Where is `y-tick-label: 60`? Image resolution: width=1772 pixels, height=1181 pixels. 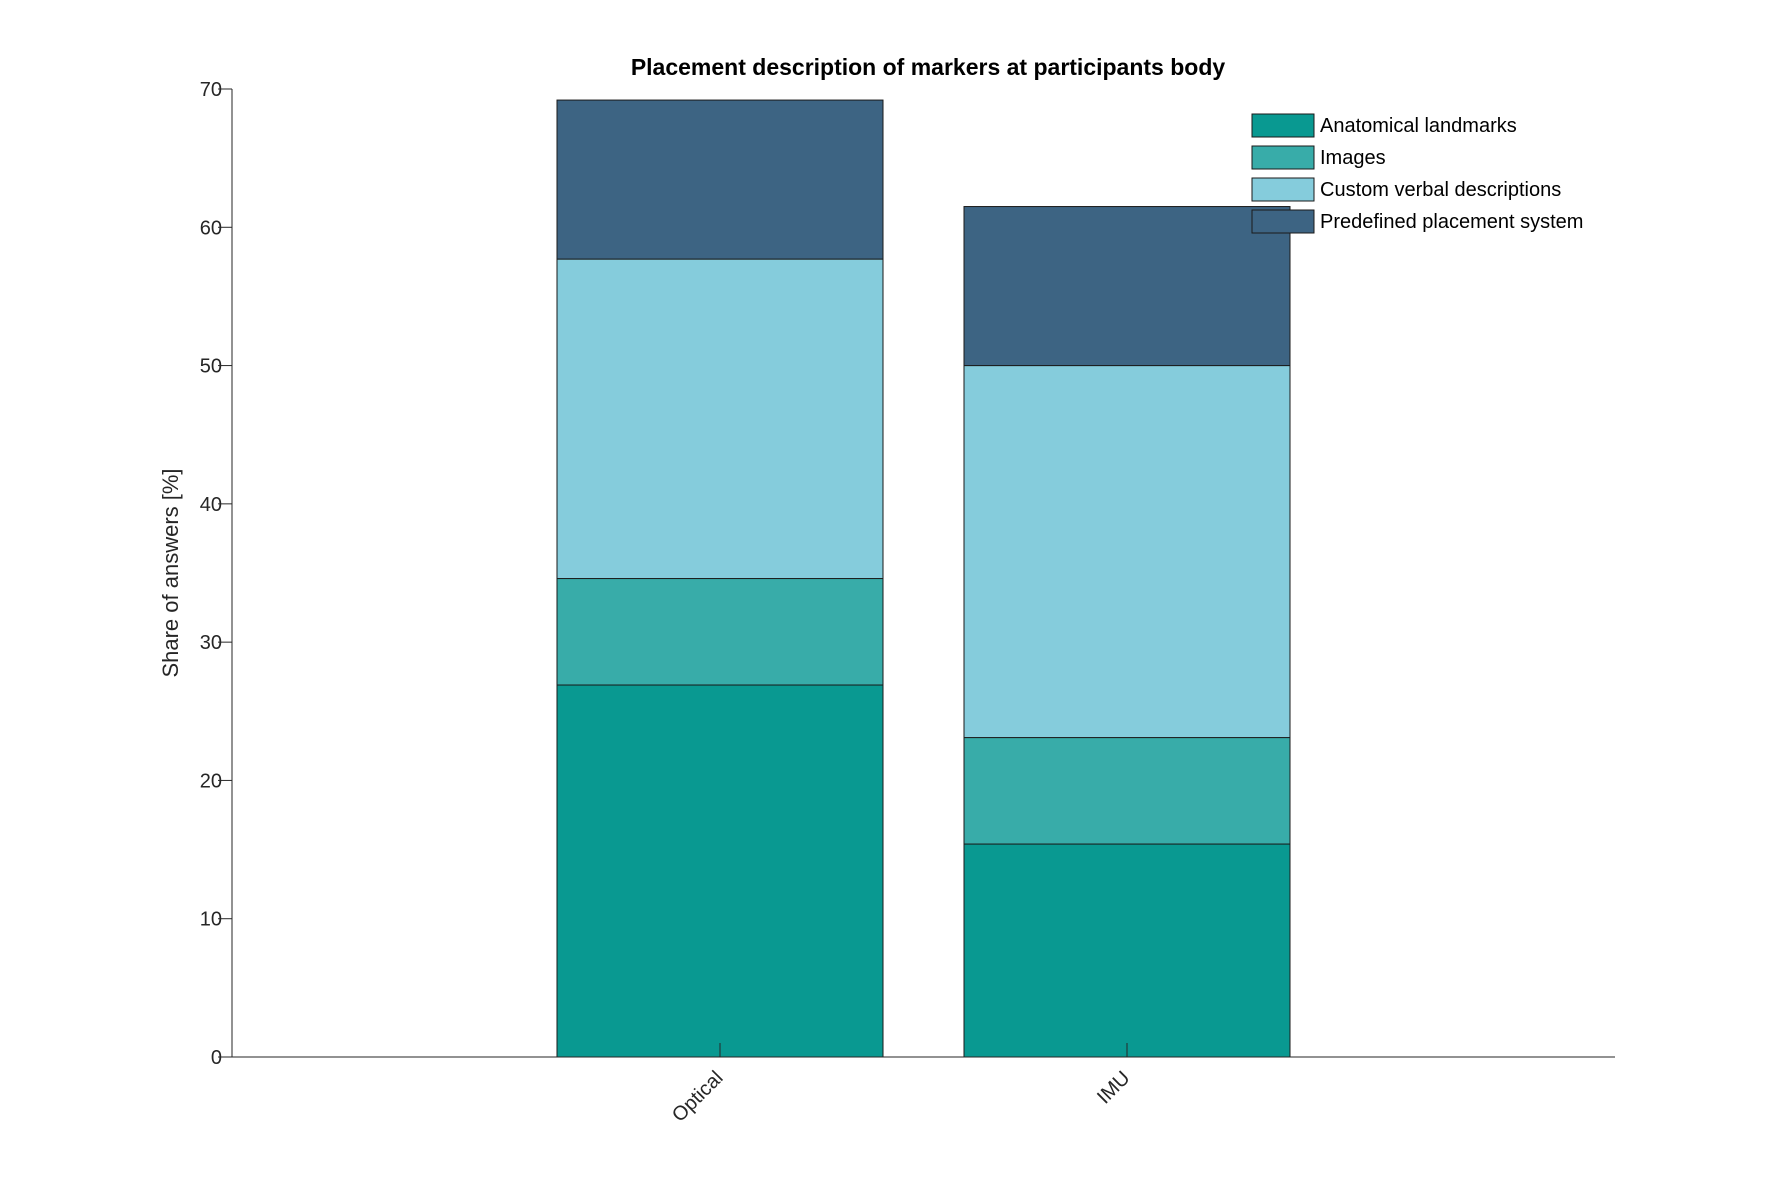 y-tick-label: 60 is located at coordinates (211, 228).